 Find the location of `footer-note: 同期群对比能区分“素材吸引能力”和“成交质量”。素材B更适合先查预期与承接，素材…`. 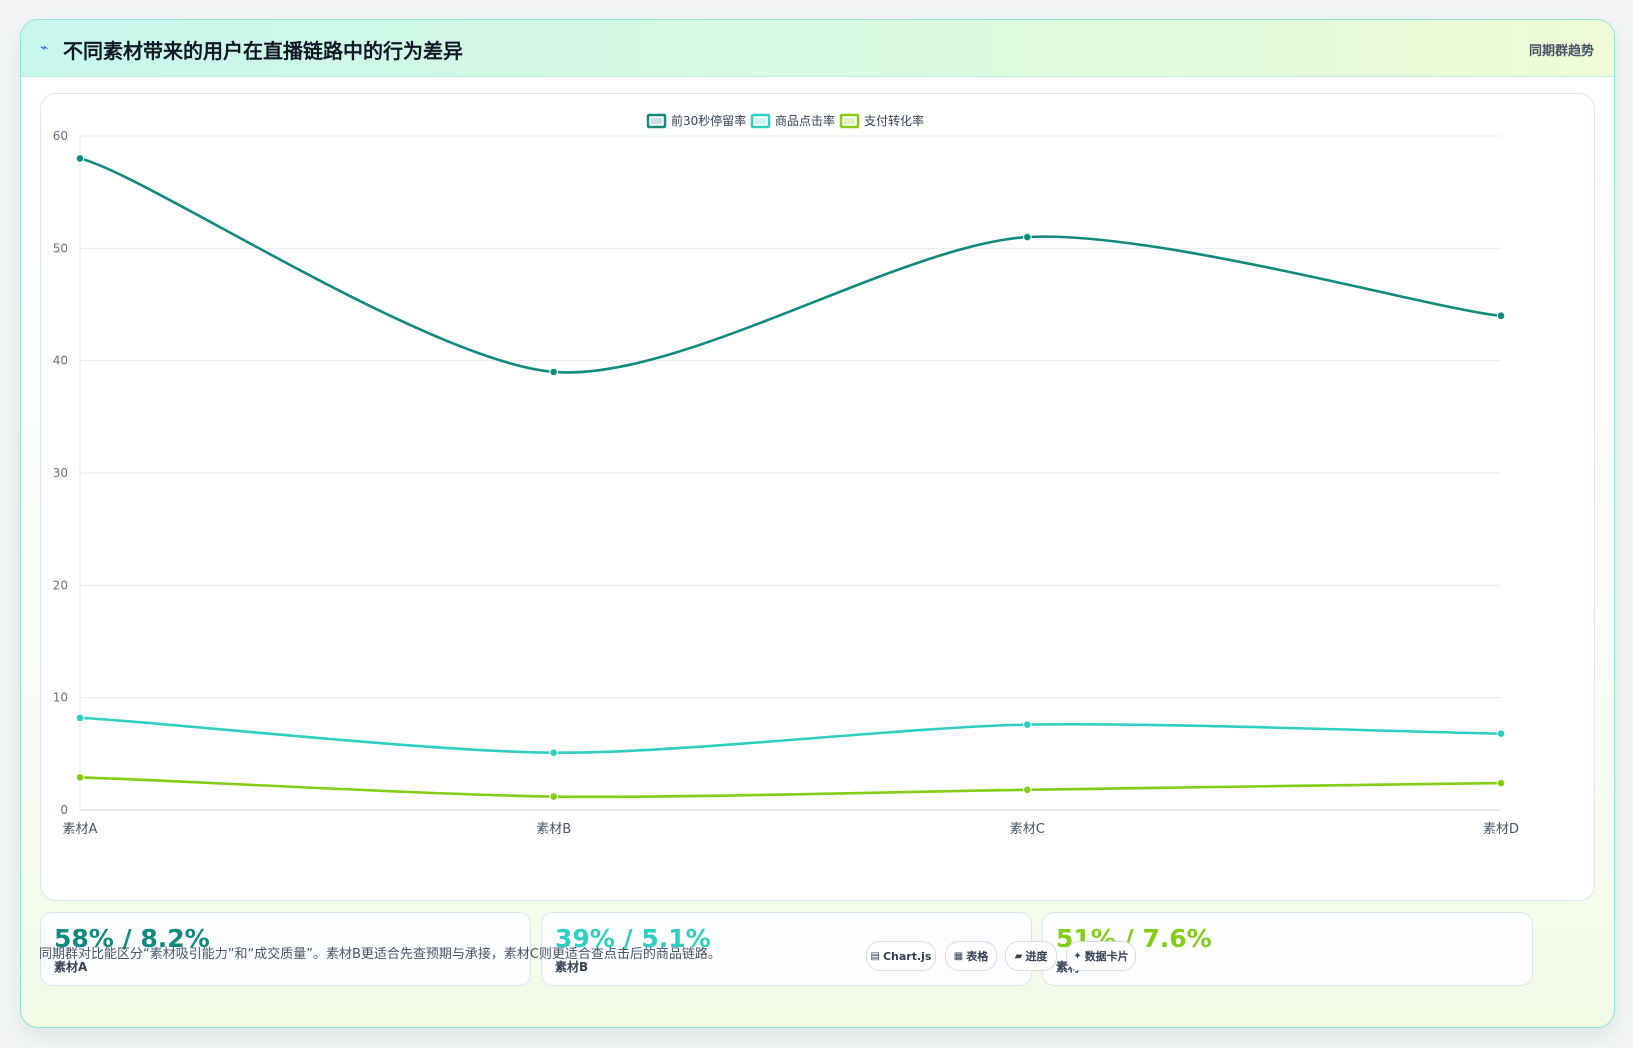

footer-note: 同期群对比能区分“素材吸引能力”和“成交质量”。素材B更适合先查预期与承接，素材… is located at coordinates (380, 954).